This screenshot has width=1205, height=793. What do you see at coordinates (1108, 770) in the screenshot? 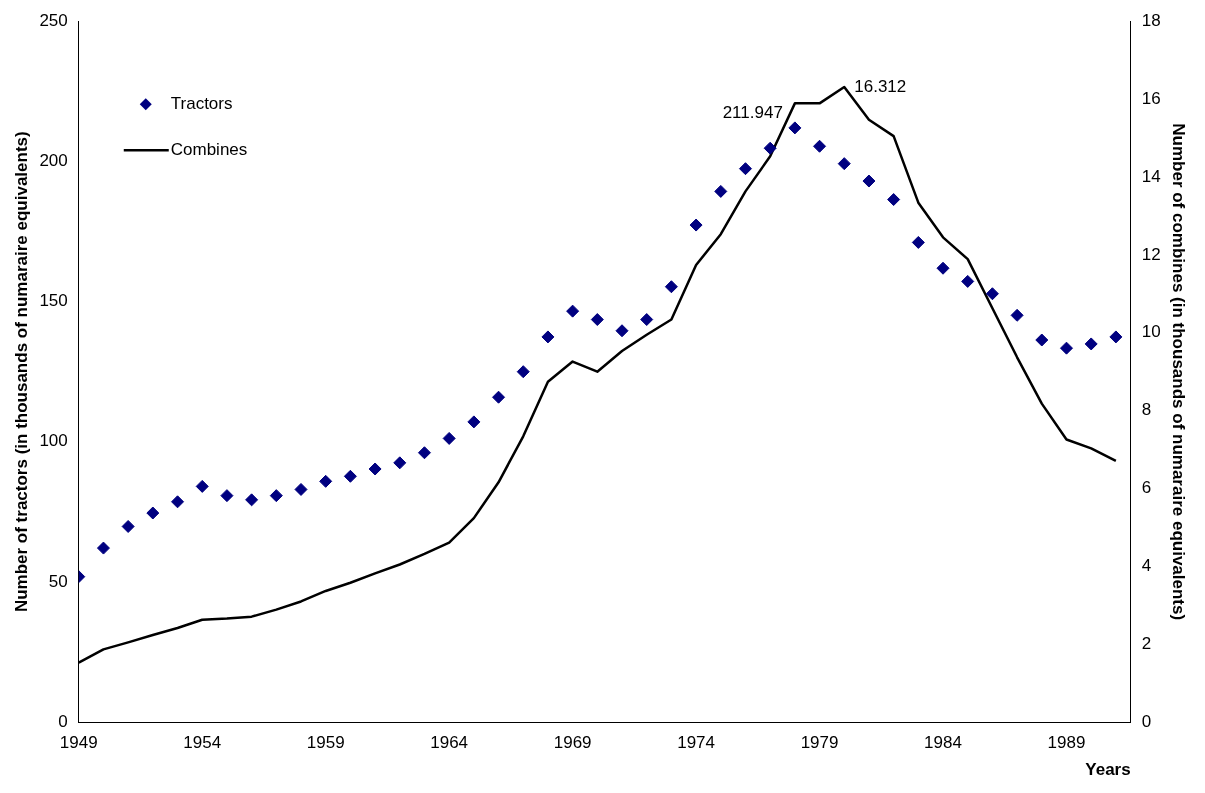
I see `x-axis-title: Years` at bounding box center [1108, 770].